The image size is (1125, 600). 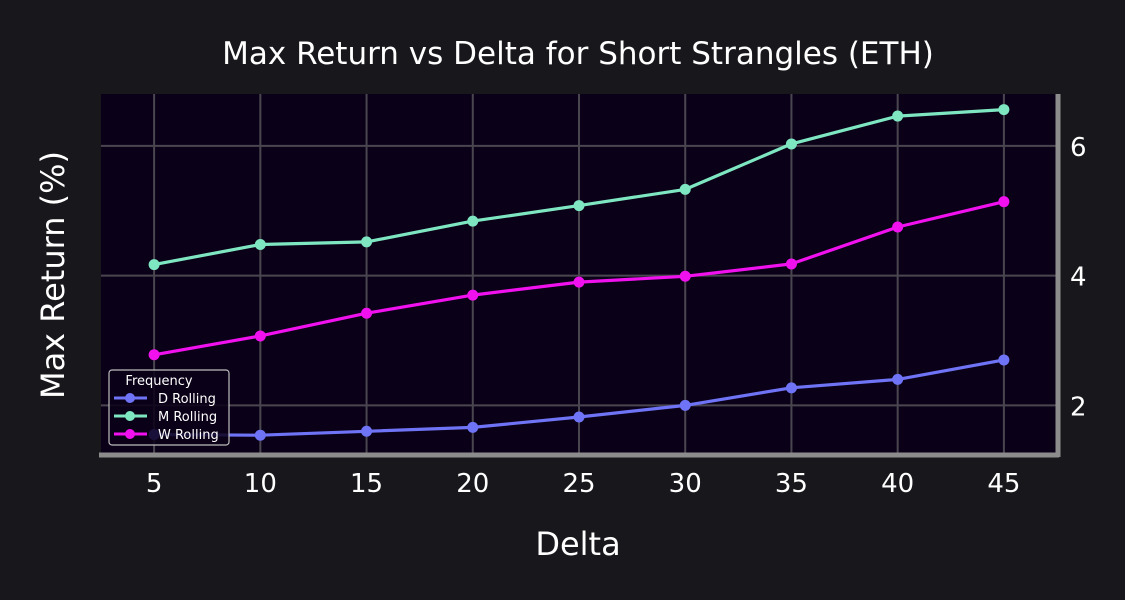 What do you see at coordinates (578, 484) in the screenshot?
I see `x-tick-label: 25` at bounding box center [578, 484].